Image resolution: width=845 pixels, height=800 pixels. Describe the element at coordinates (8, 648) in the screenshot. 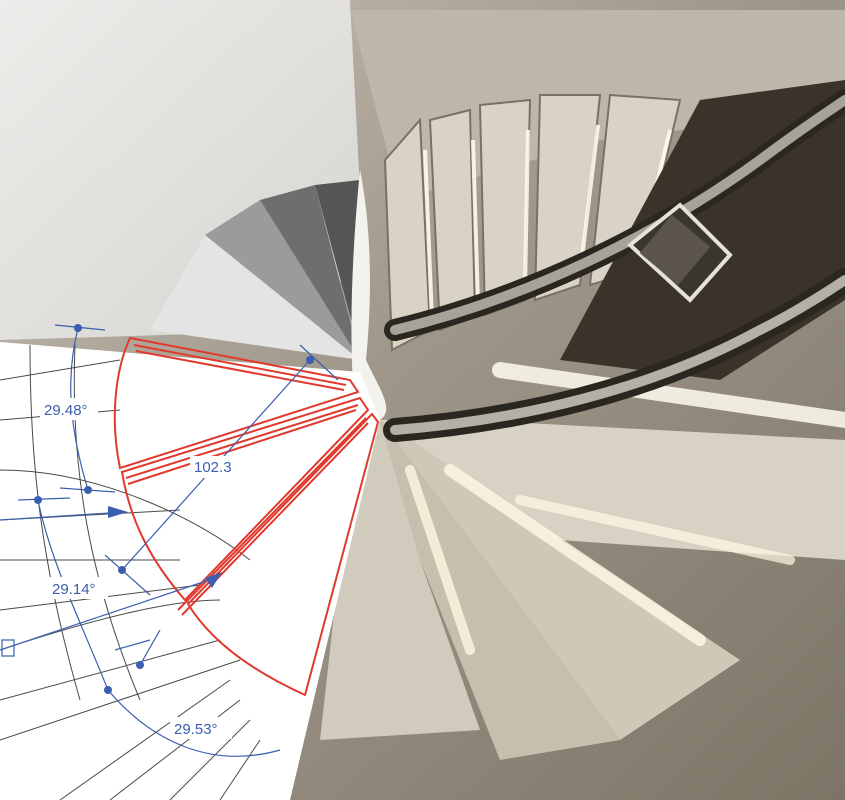

I see `label-box` at that location.